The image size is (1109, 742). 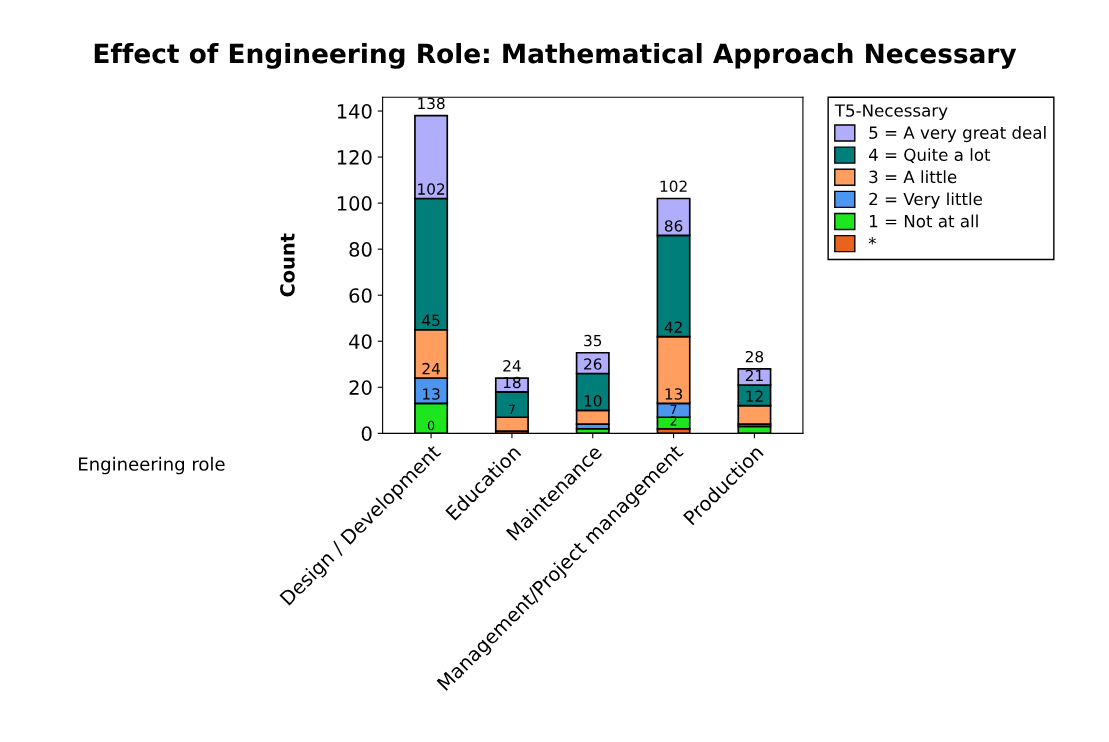 What do you see at coordinates (431, 368) in the screenshot?
I see `annotation: 24` at bounding box center [431, 368].